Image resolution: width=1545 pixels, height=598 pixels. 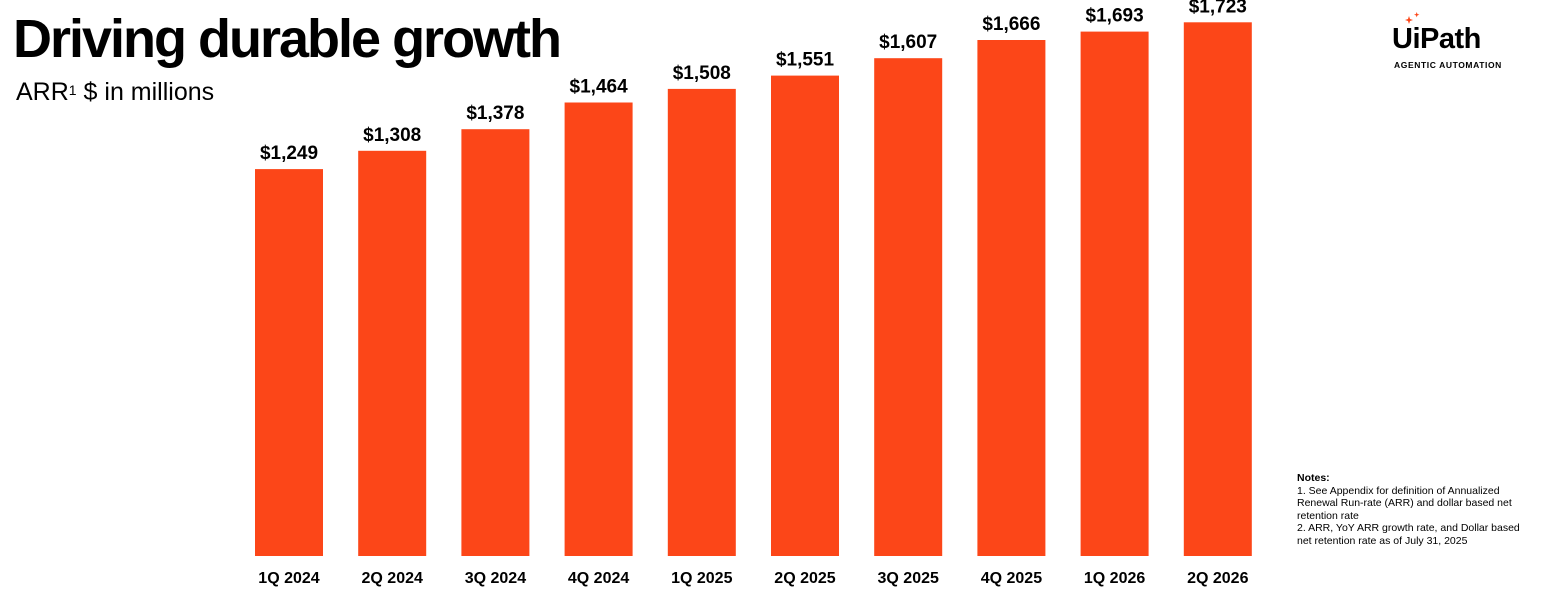 I want to click on bar-2q-2024, so click(x=392, y=353).